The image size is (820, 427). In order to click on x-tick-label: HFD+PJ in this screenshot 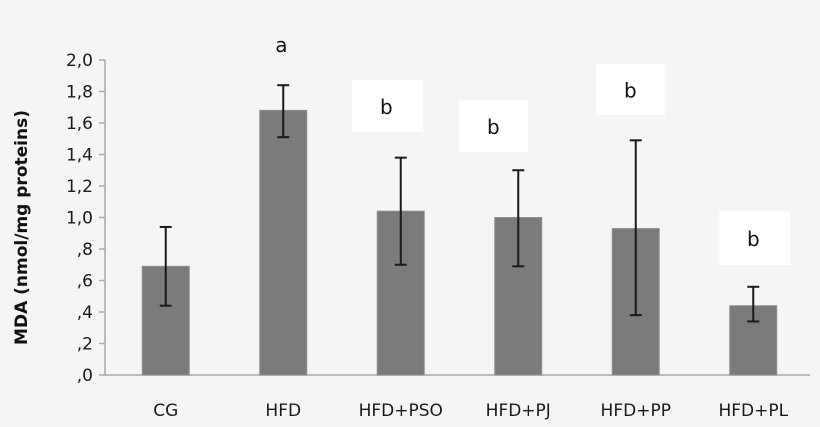, I will do `click(518, 411)`.